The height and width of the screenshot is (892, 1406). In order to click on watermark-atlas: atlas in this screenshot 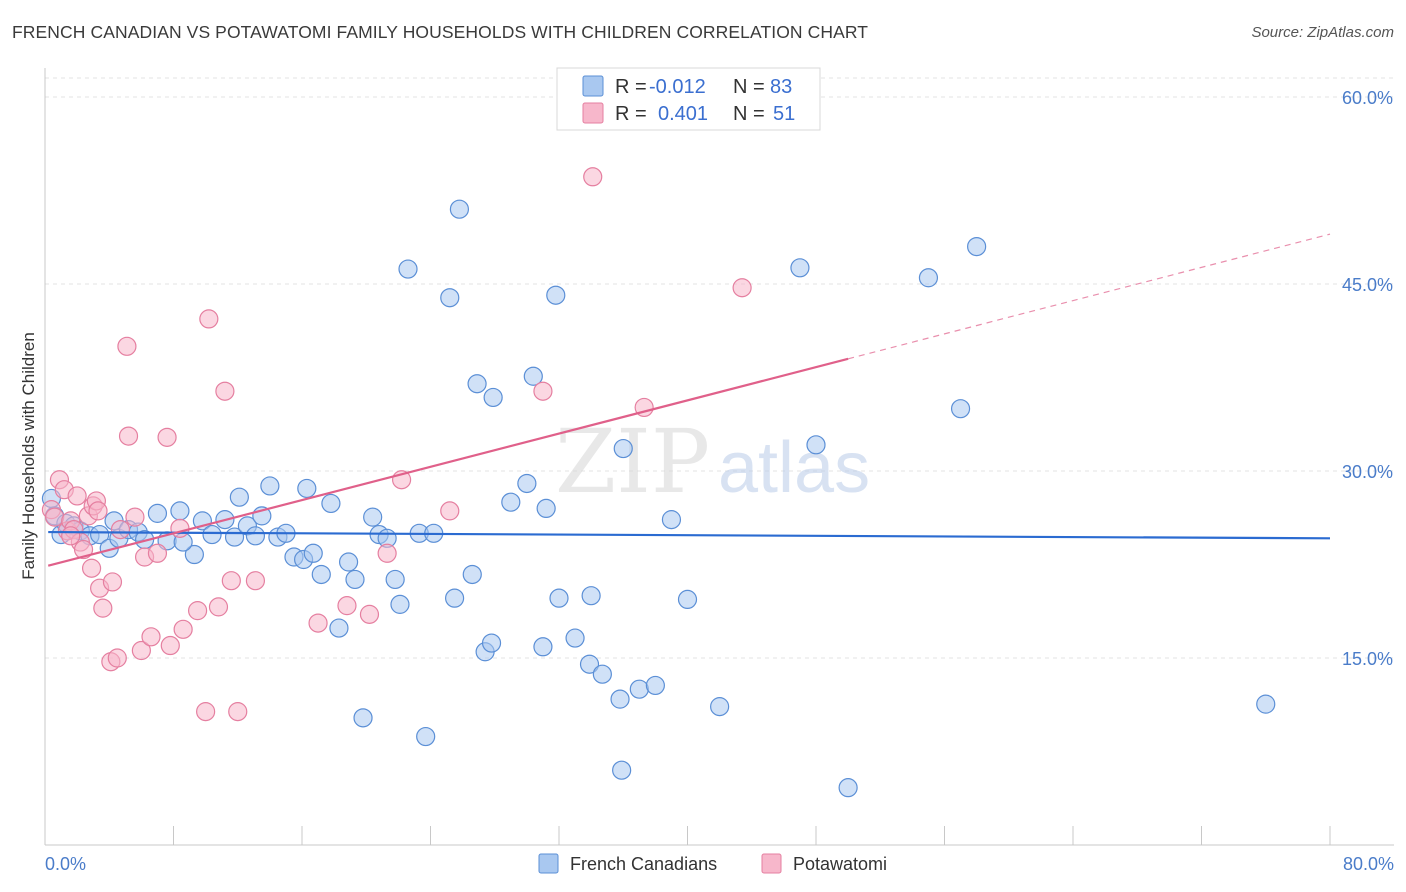, I will do `click(794, 468)`.